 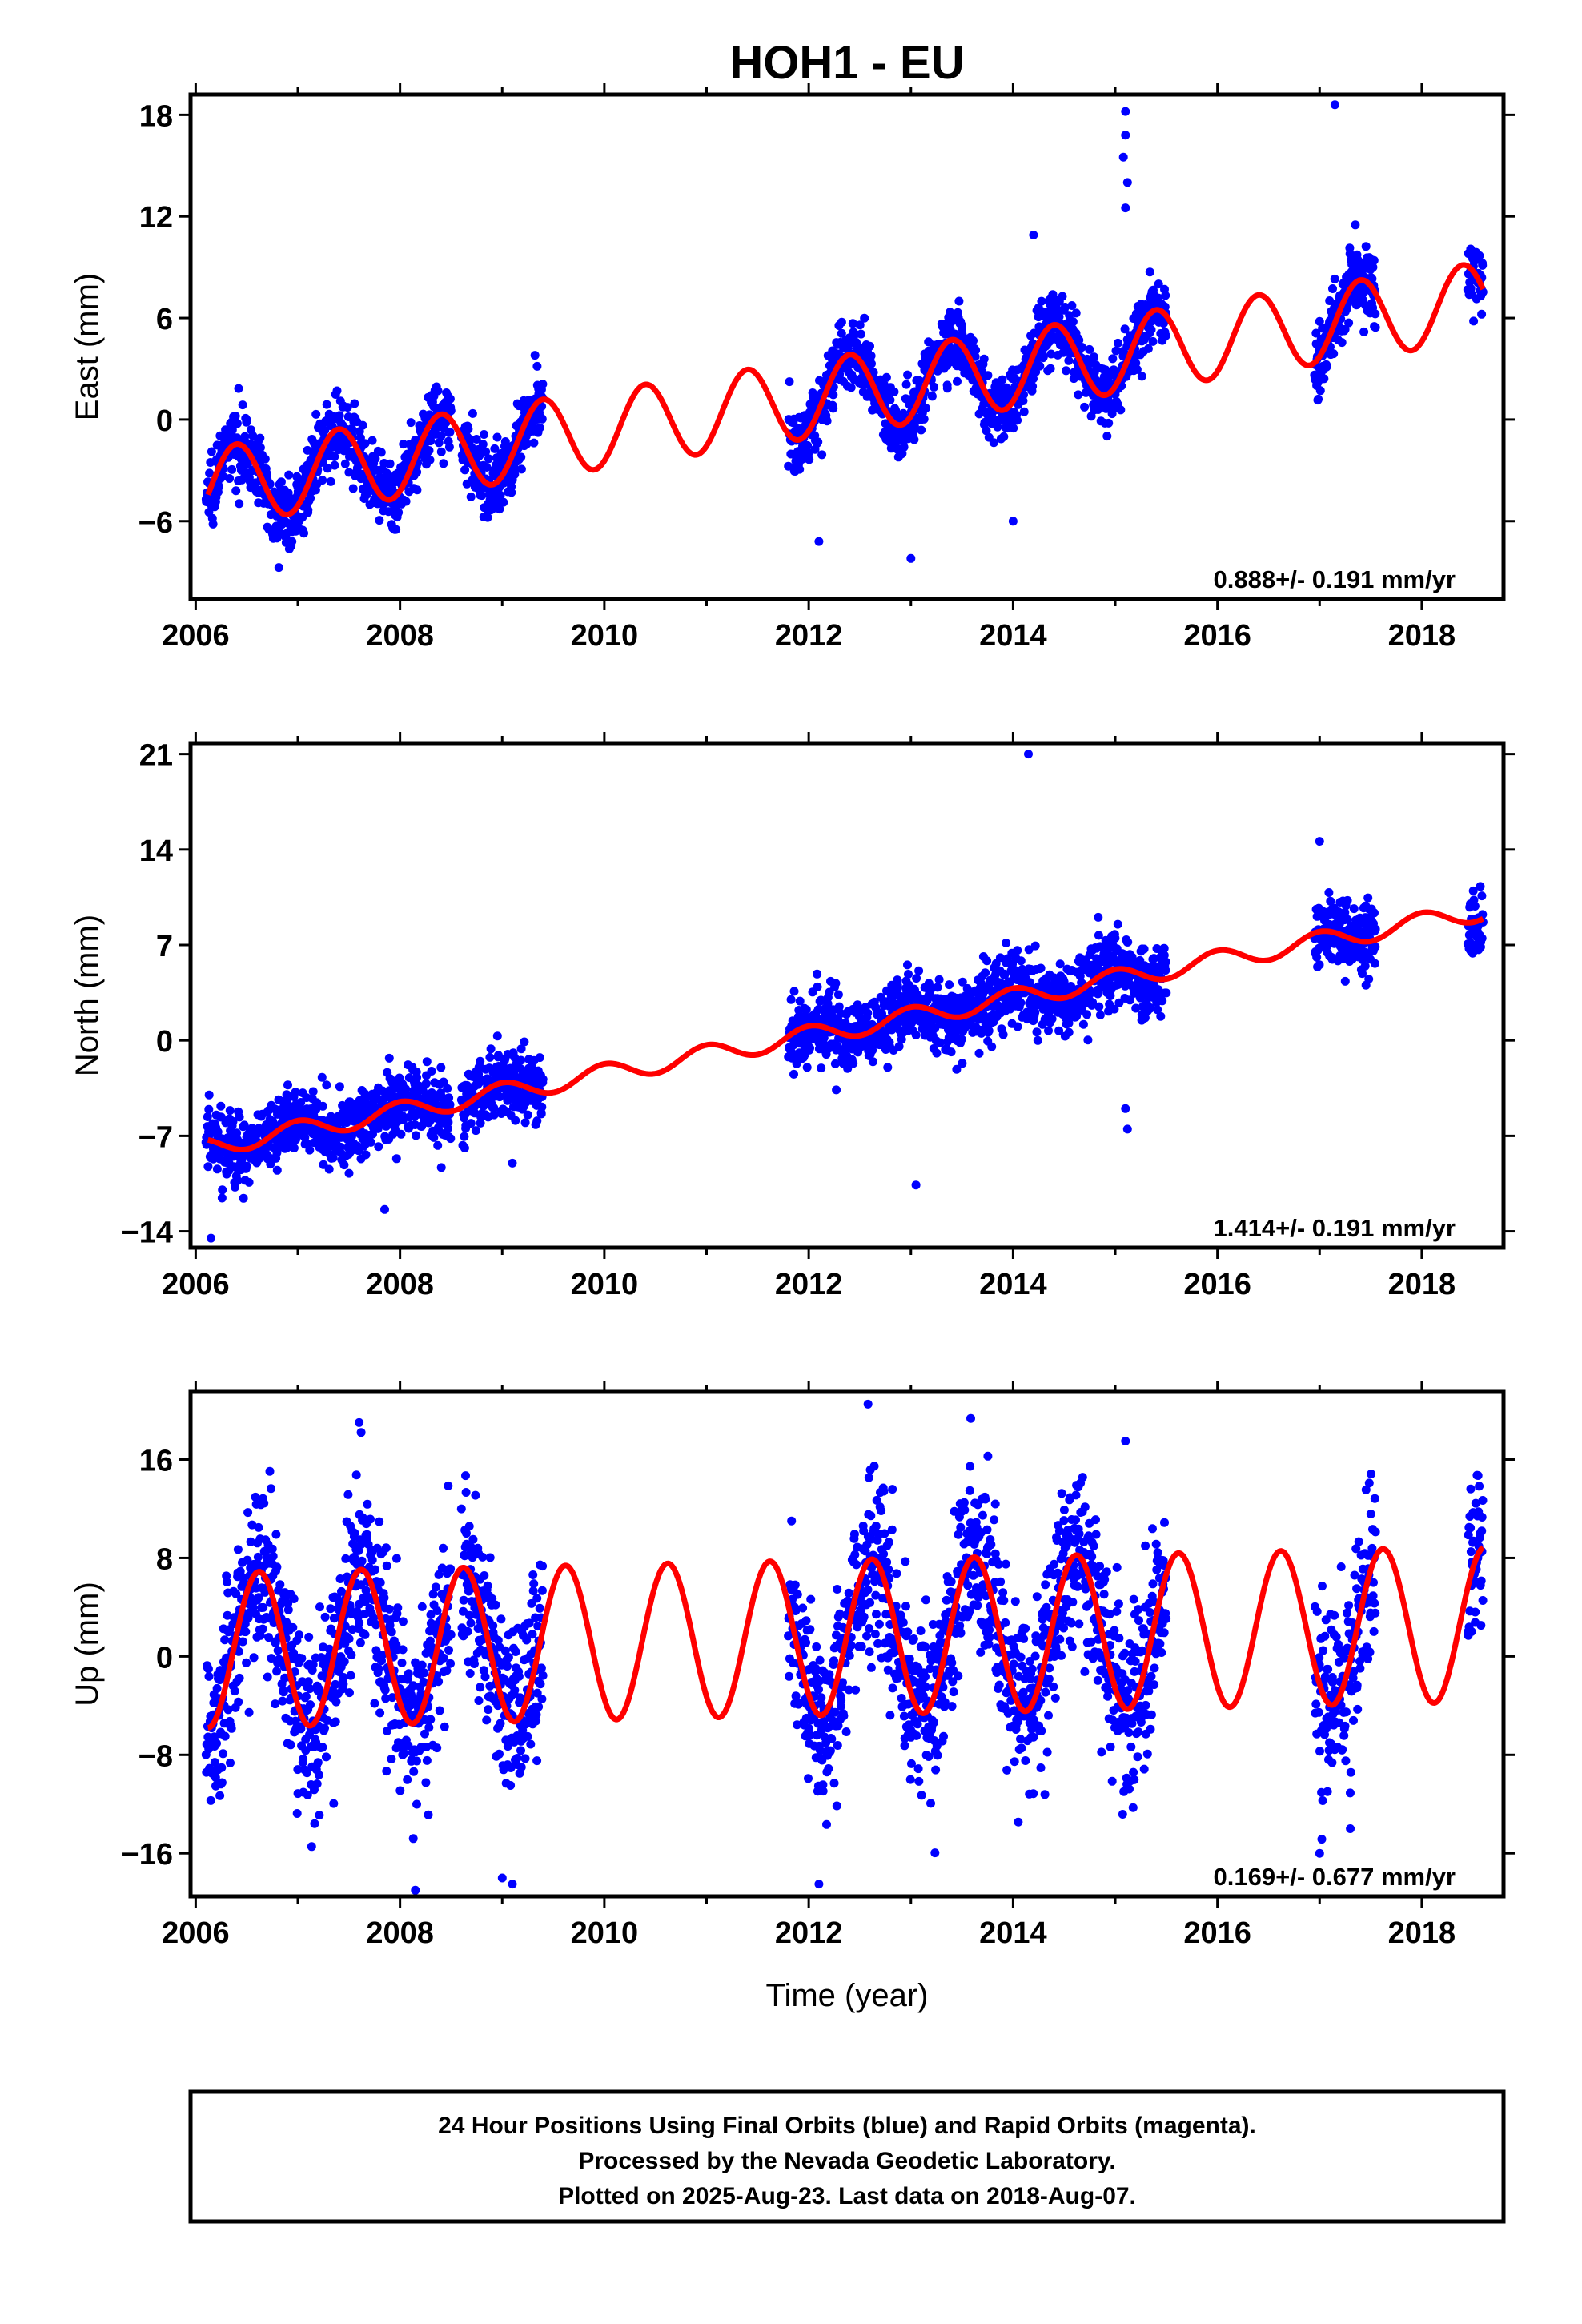 What do you see at coordinates (196, 636) in the screenshot?
I see `x-tick-label: 2006` at bounding box center [196, 636].